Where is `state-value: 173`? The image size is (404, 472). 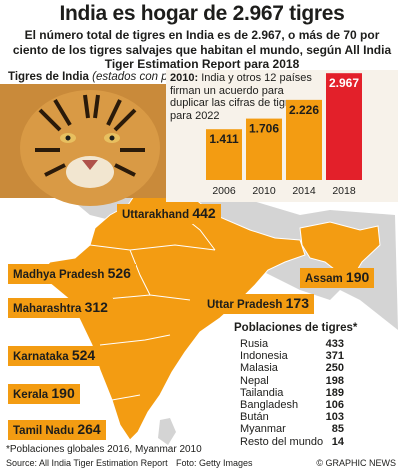 state-value: 173 is located at coordinates (297, 303).